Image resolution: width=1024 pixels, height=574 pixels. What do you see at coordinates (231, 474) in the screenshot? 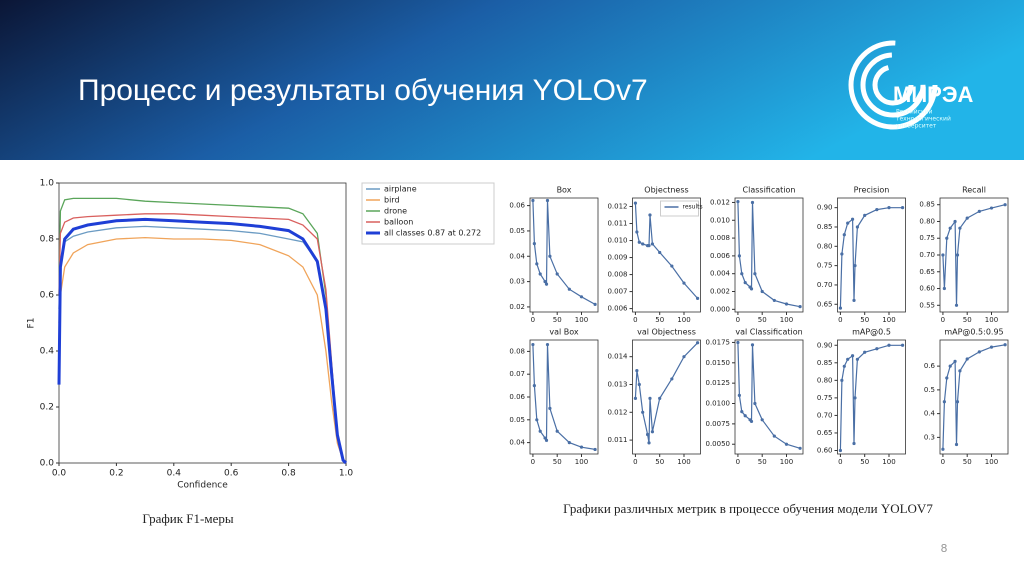
I see `x-tick-label: 0.6` at bounding box center [231, 474].